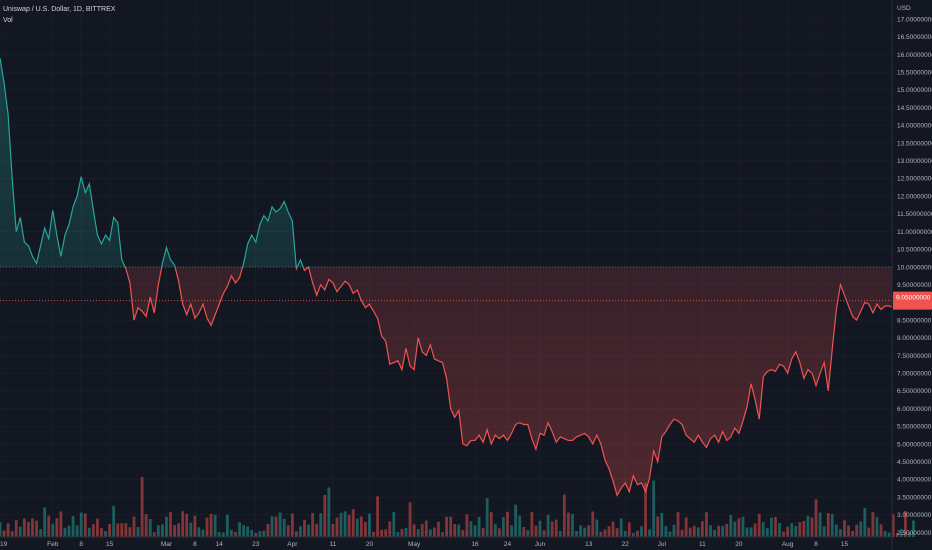 Image resolution: width=932 pixels, height=550 pixels. Describe the element at coordinates (59, 9) in the screenshot. I see `symbol-title: Uniswap / U.S. Dollar, 1D, BITTREX` at that location.